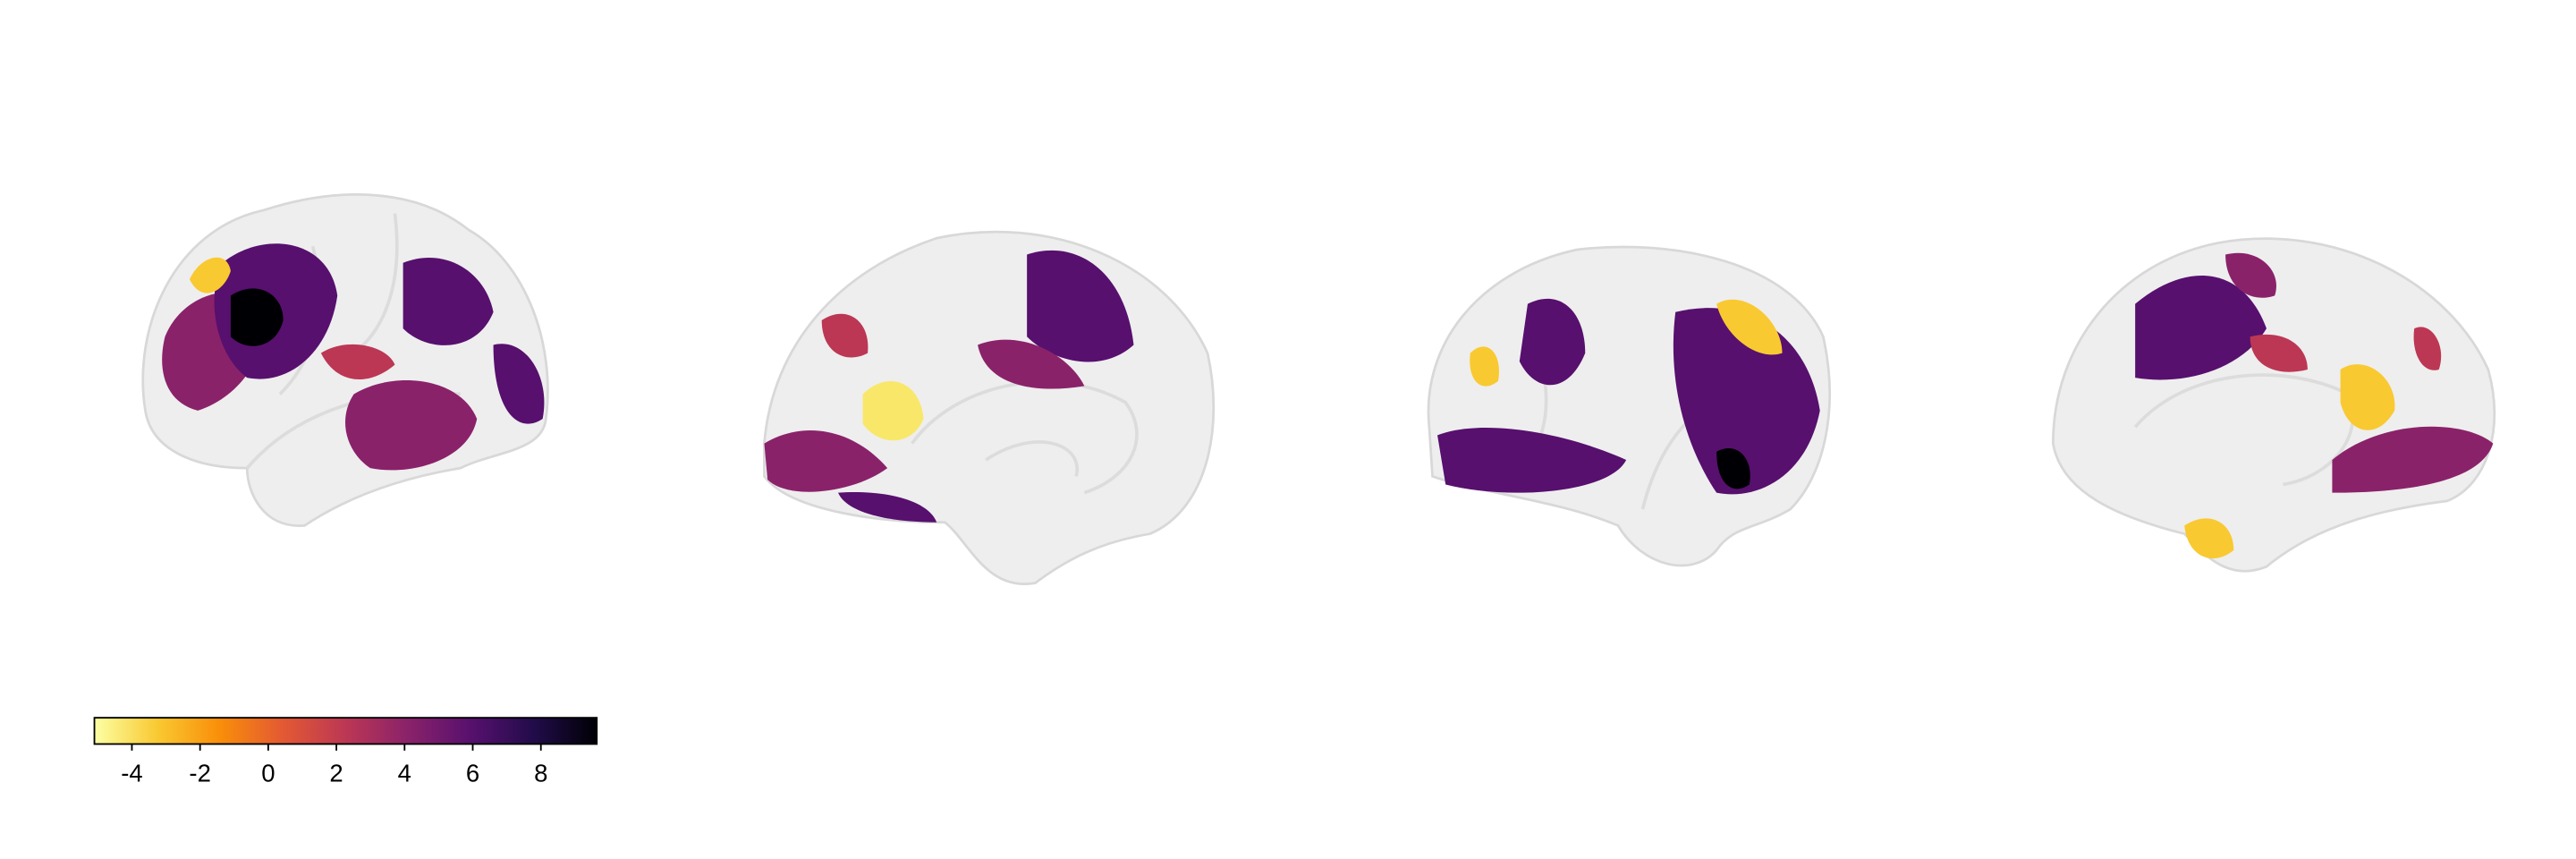  Describe the element at coordinates (131, 773) in the screenshot. I see `tick-label: -4` at that location.